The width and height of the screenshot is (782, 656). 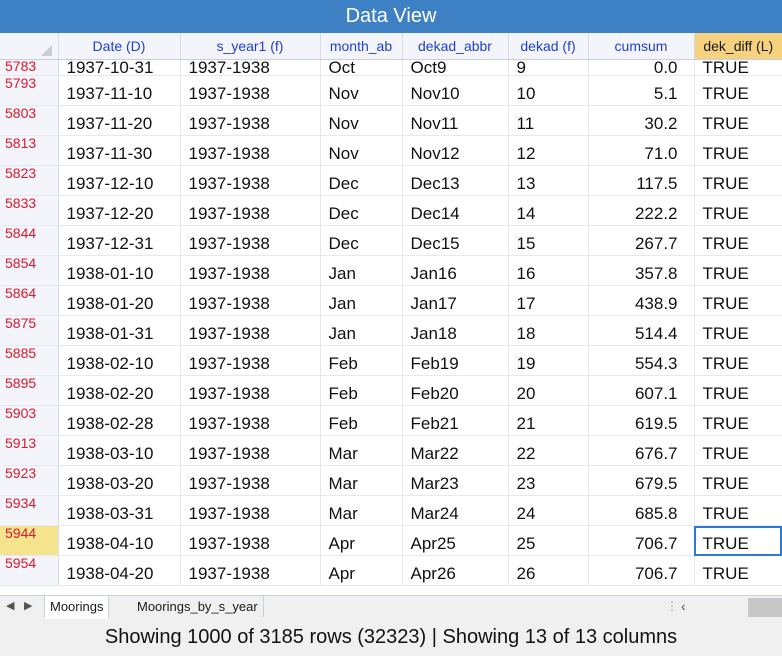 What do you see at coordinates (119, 450) in the screenshot?
I see `cell-date: 1938-03-10` at bounding box center [119, 450].